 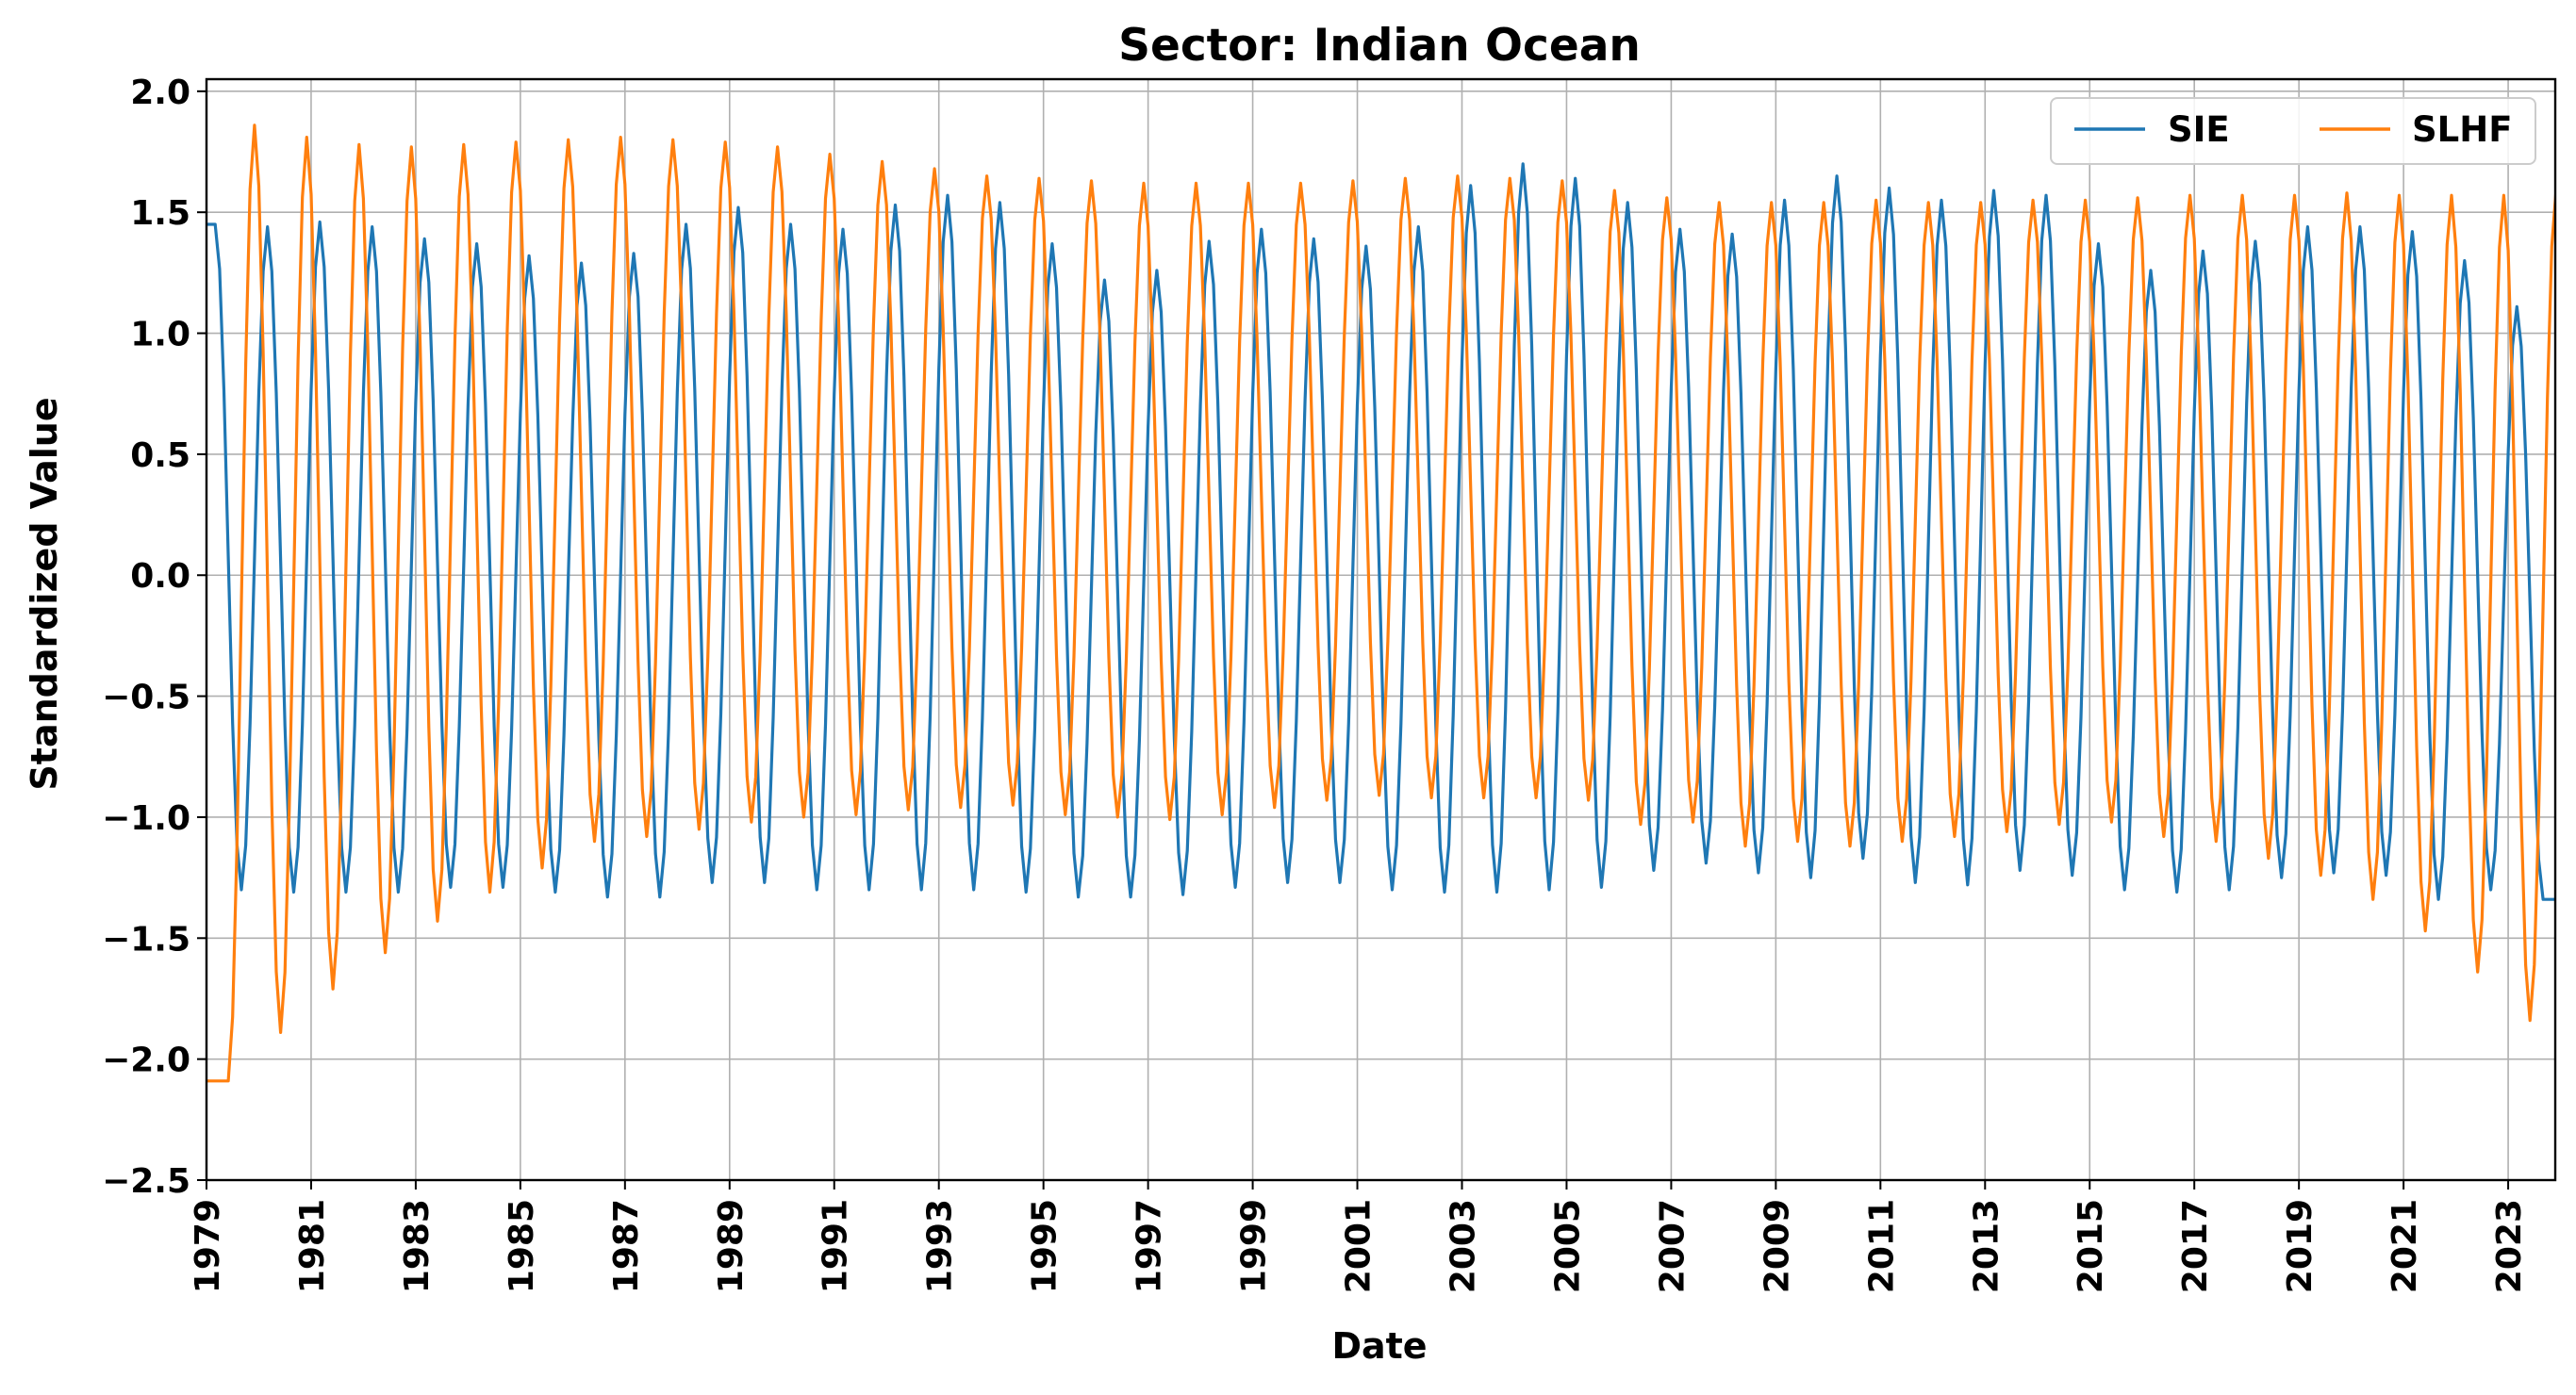 I want to click on y-tick-label: 0.5, so click(x=160, y=455).